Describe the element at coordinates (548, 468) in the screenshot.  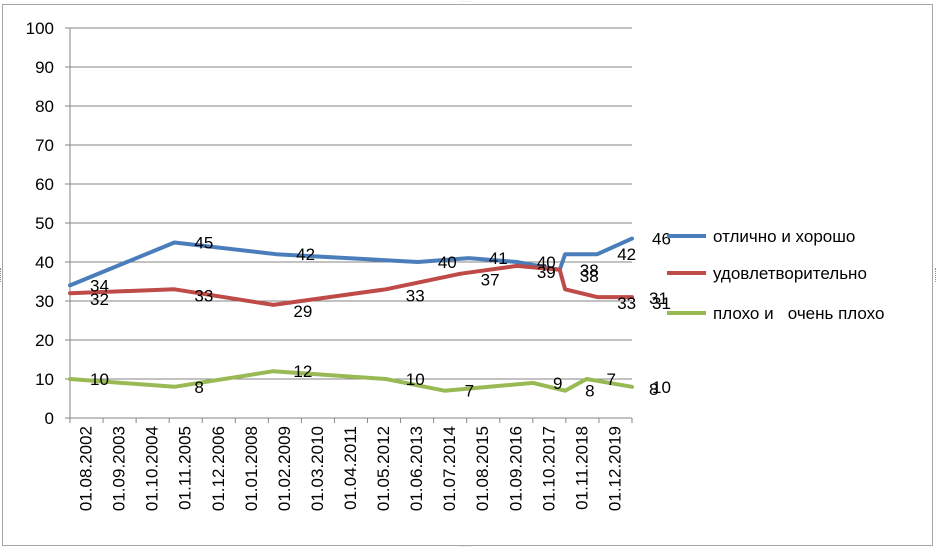
I see `x-tick-label: 01.10.2017` at that location.